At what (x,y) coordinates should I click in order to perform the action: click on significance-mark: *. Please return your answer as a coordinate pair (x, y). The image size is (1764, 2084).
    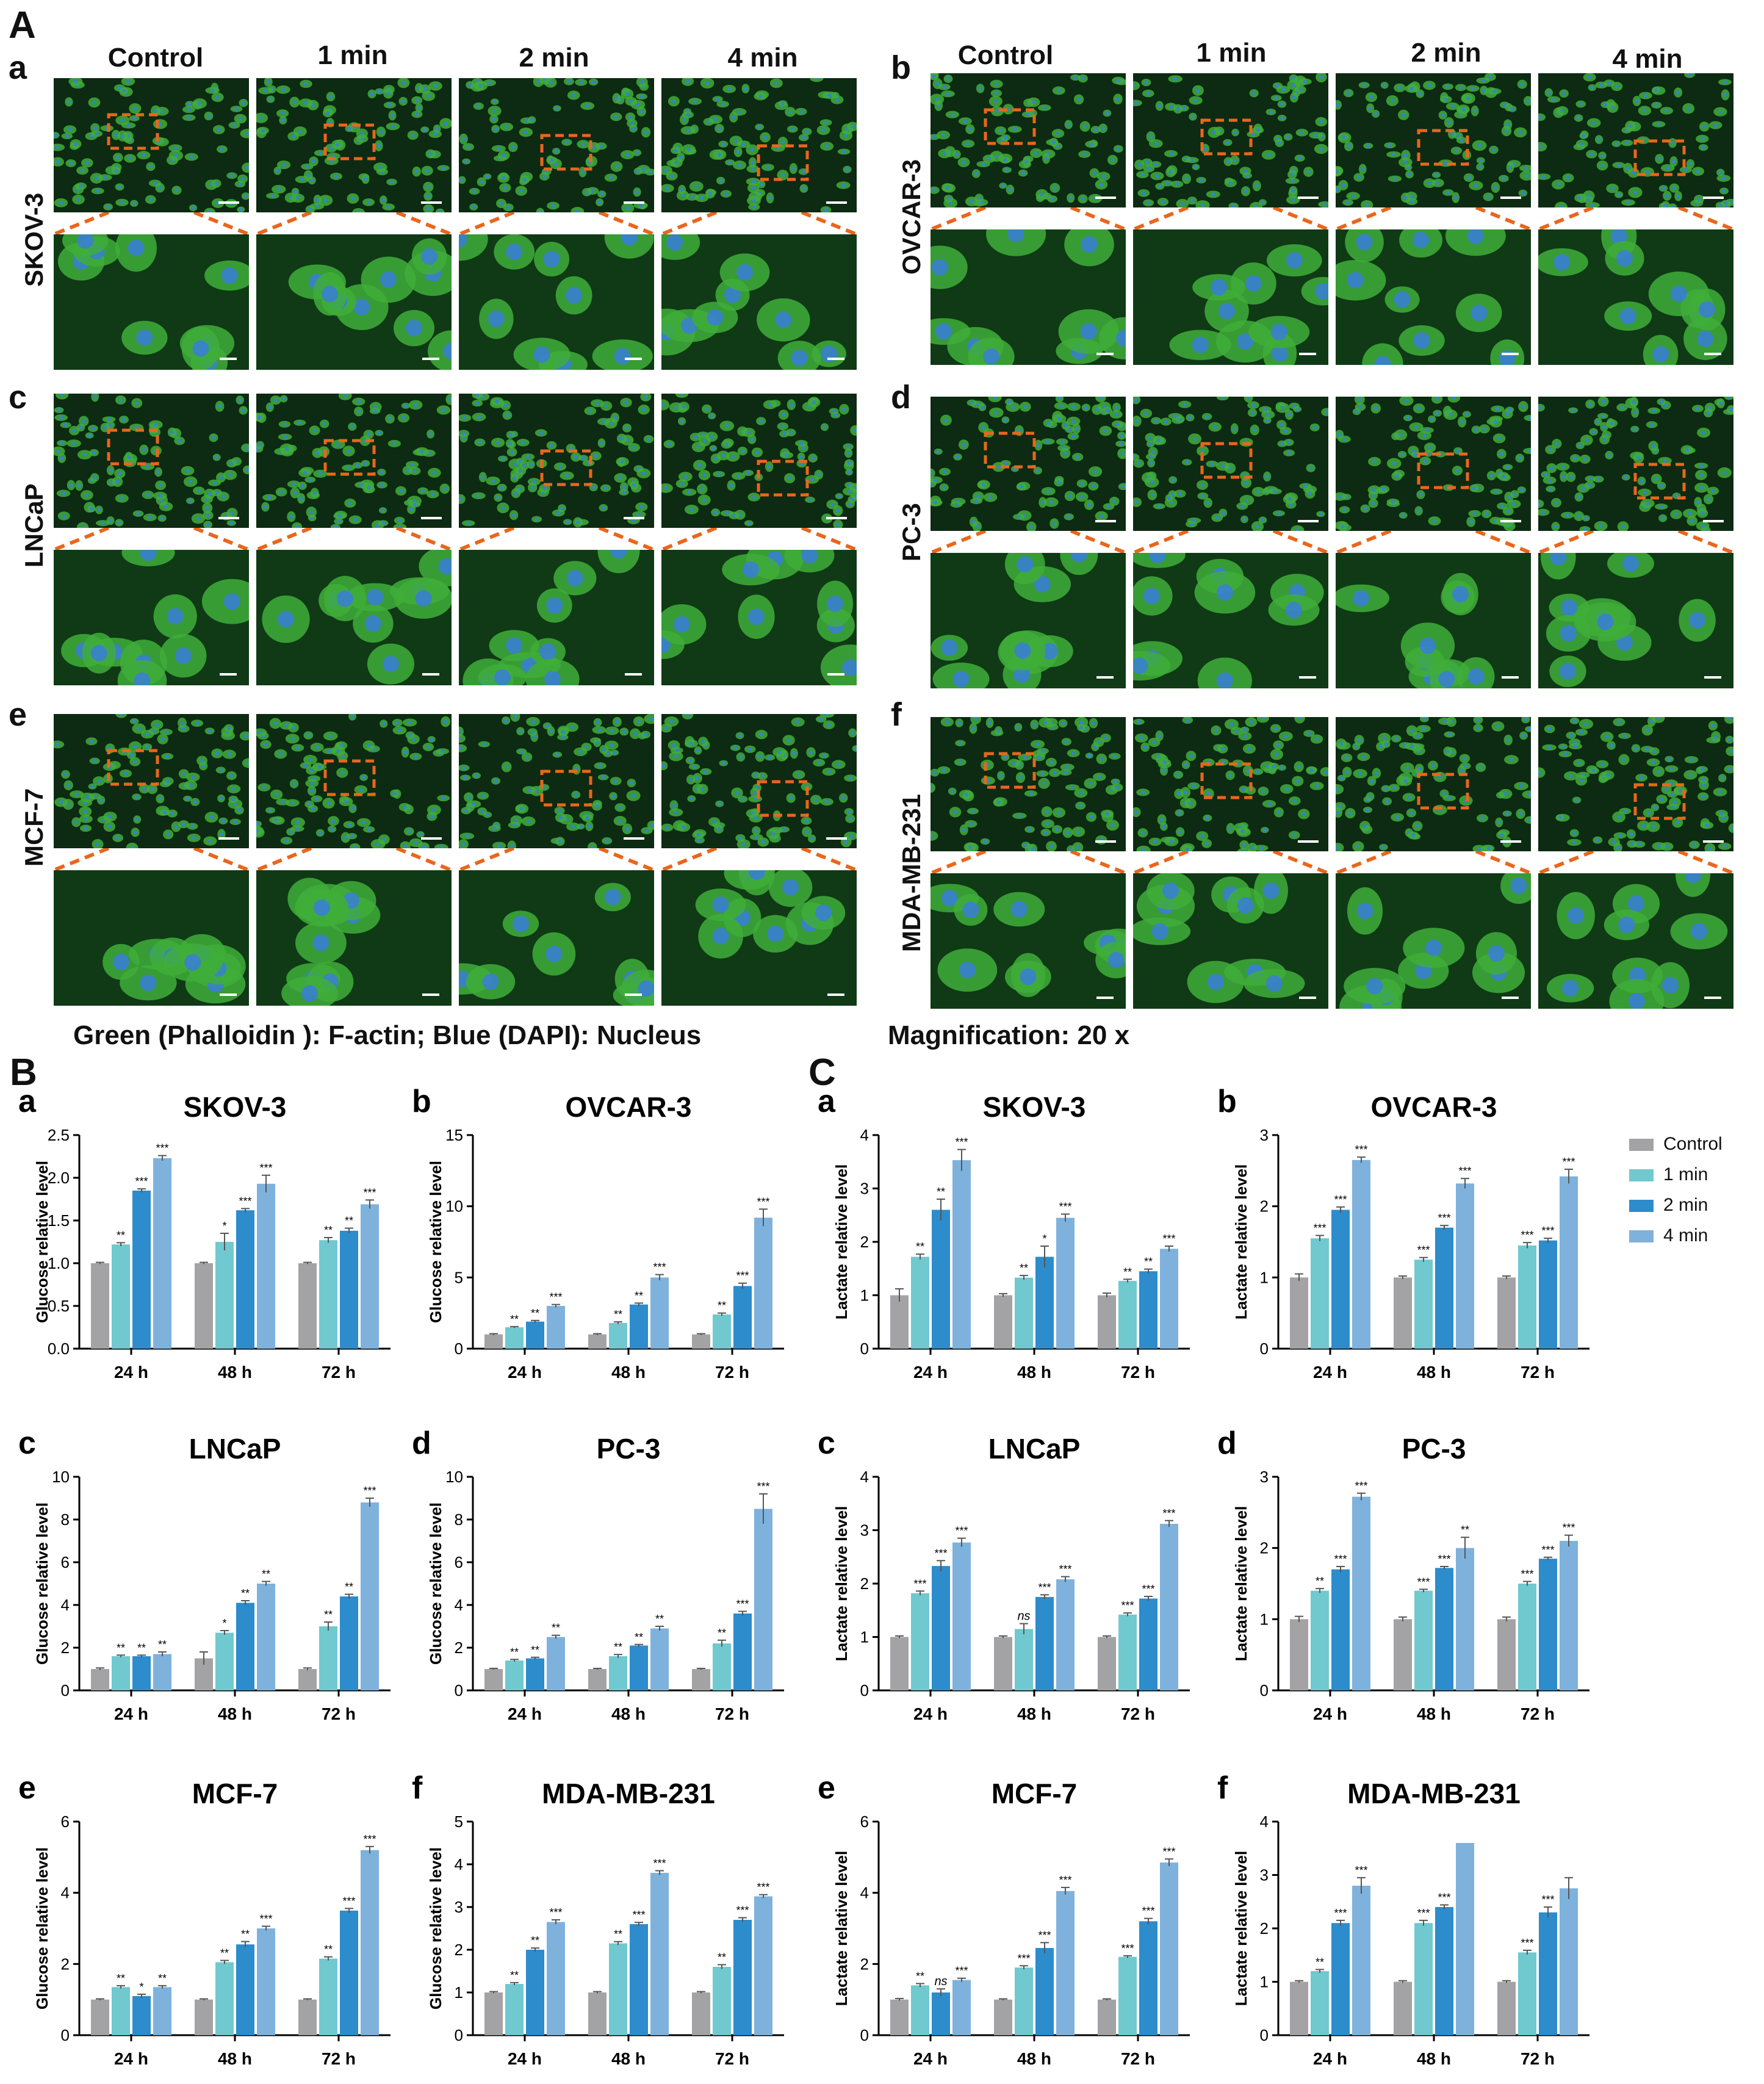
    Looking at the image, I should click on (1044, 1239).